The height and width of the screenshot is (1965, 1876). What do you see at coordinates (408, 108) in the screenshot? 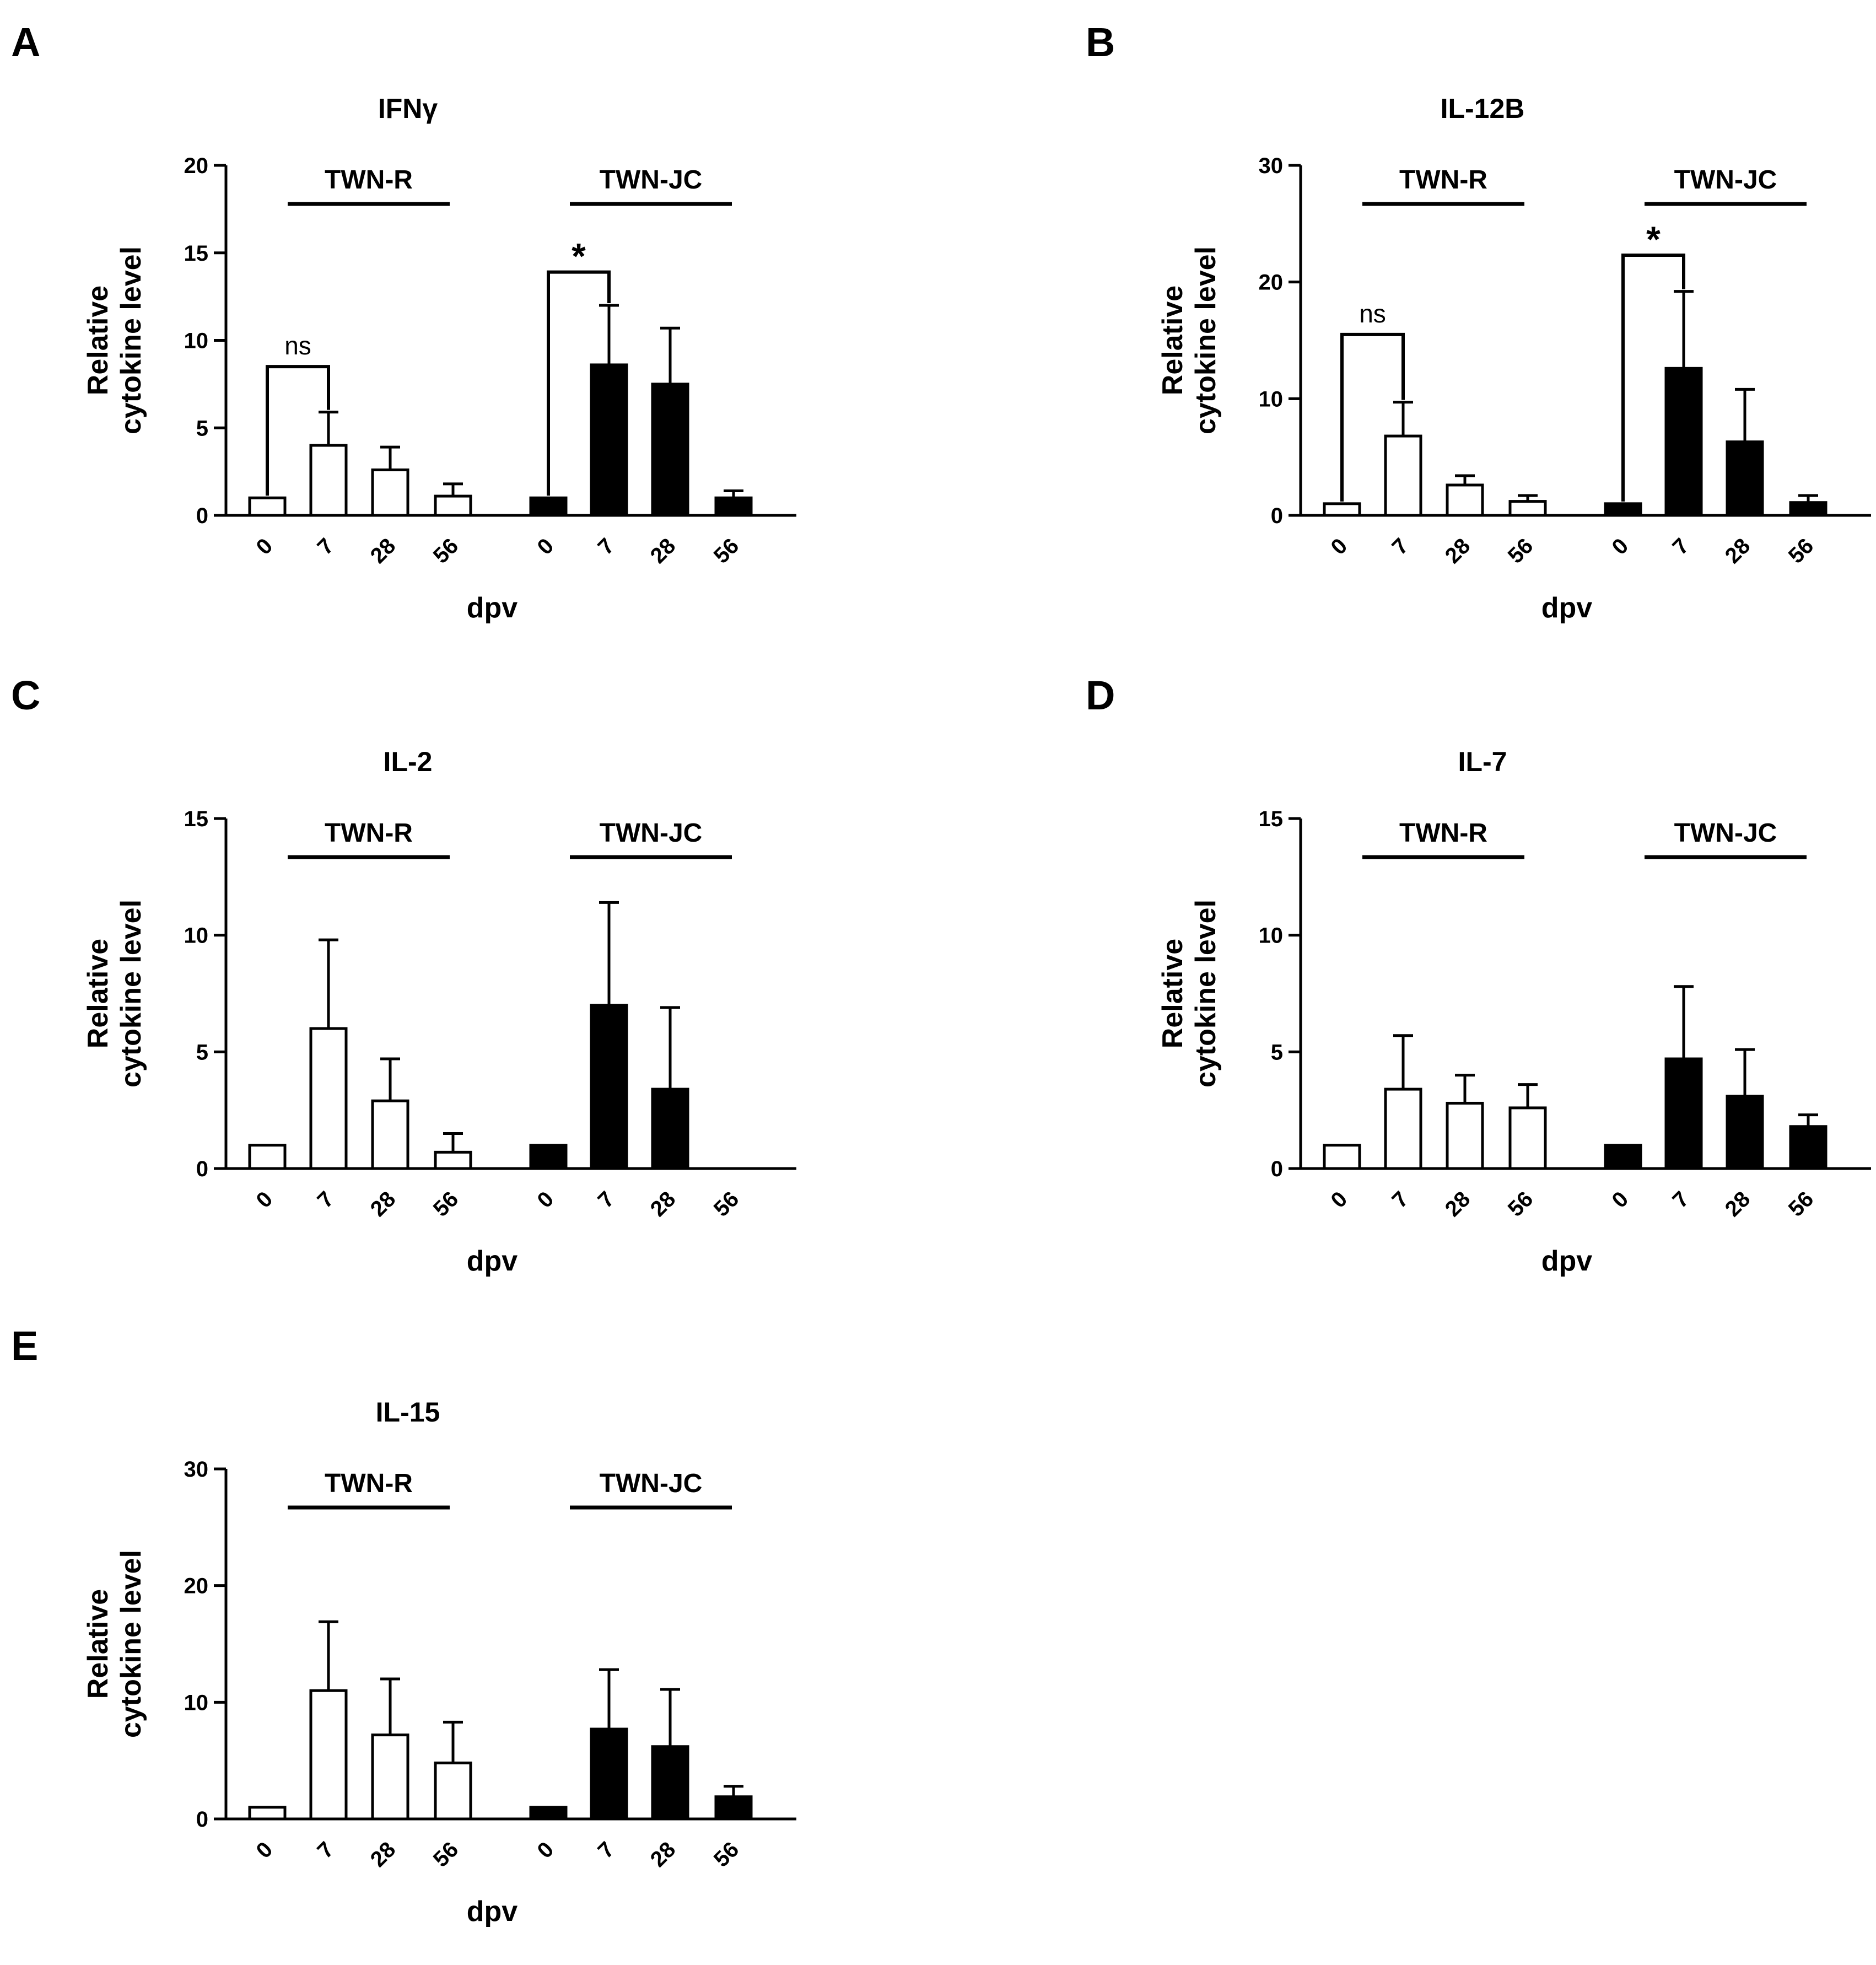
I see `chart-title: IFNγ` at bounding box center [408, 108].